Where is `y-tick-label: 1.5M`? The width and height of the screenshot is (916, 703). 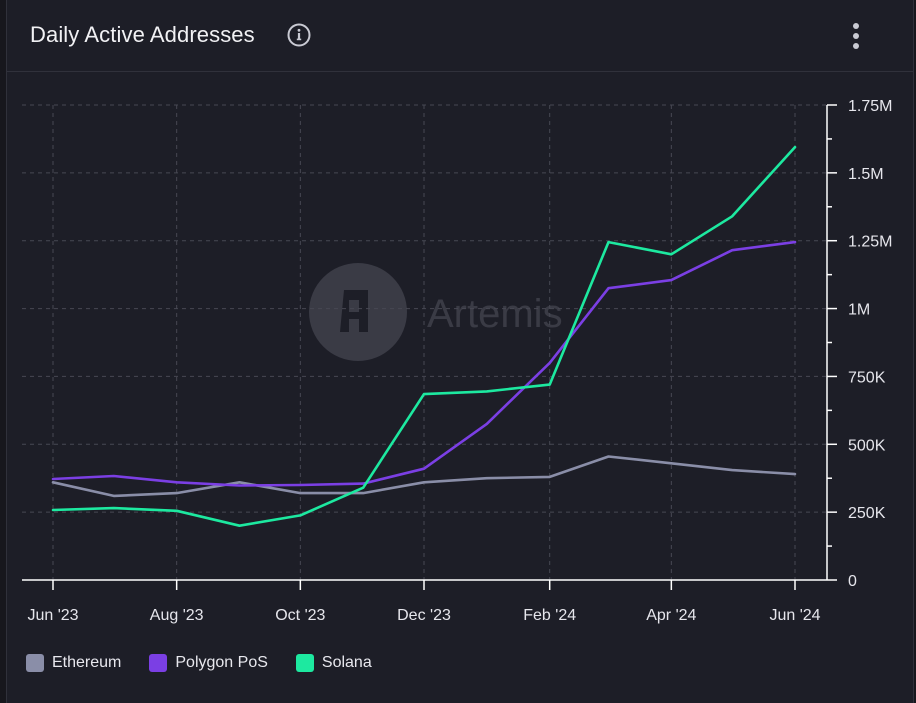
y-tick-label: 1.5M is located at coordinates (866, 174).